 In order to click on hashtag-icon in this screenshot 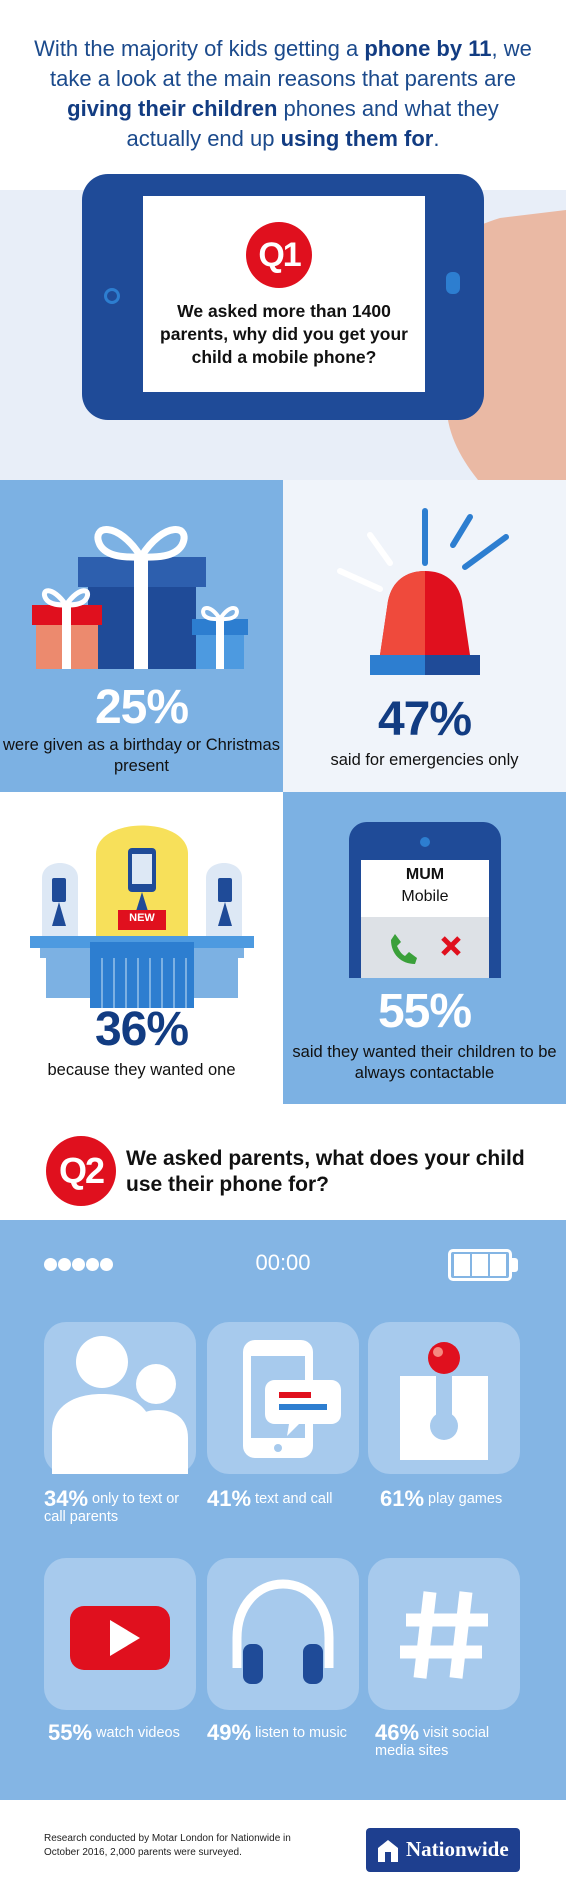, I will do `click(444, 1635)`.